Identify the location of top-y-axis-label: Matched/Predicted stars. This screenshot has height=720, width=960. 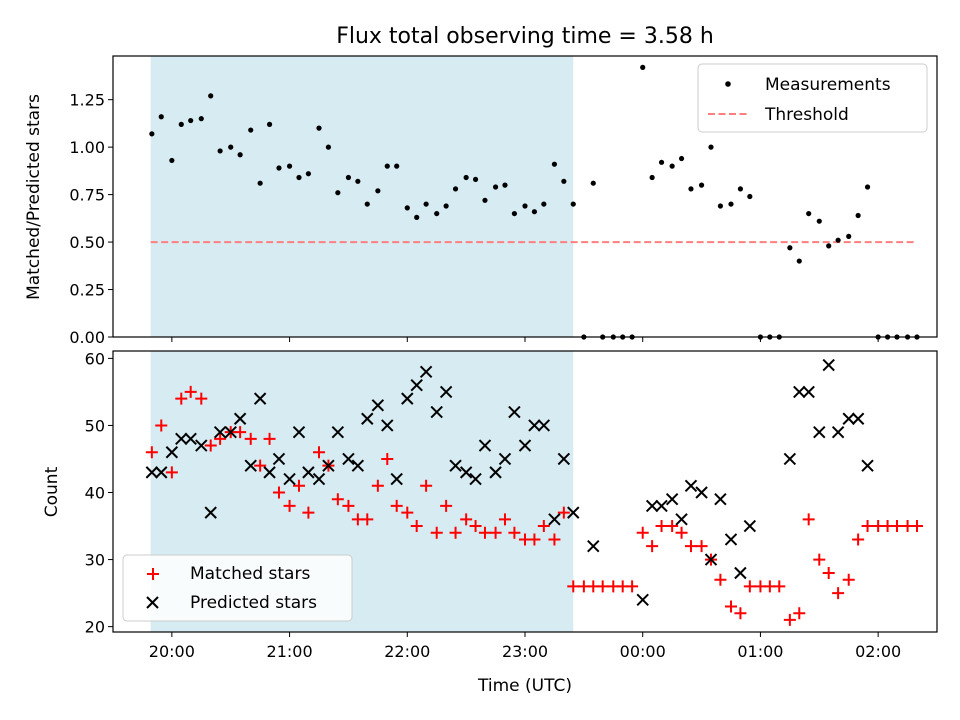
(34, 197).